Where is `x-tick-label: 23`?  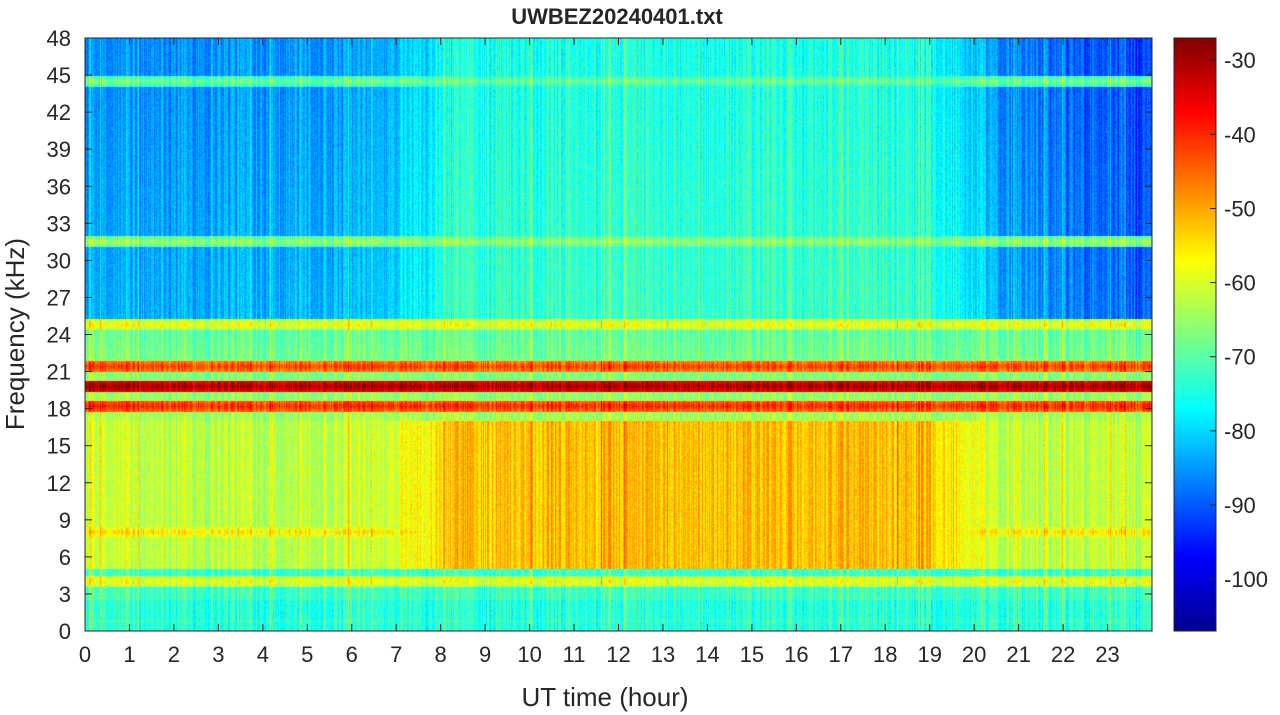
x-tick-label: 23 is located at coordinates (1107, 654).